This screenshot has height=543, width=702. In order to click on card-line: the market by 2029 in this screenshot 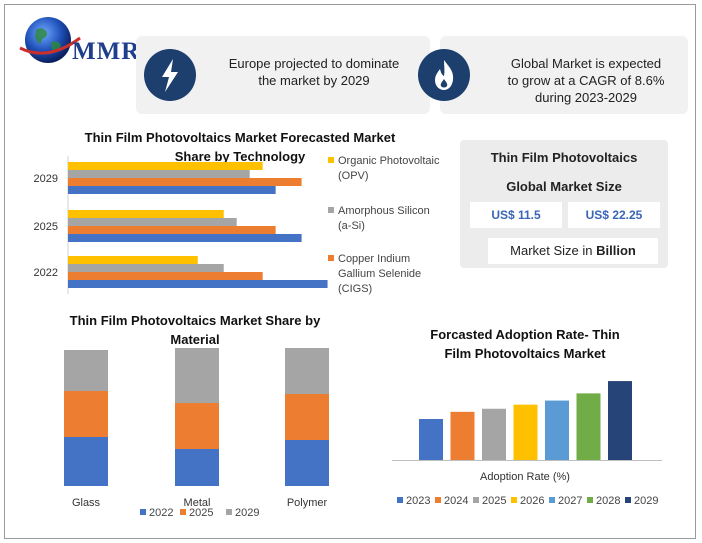, I will do `click(314, 80)`.